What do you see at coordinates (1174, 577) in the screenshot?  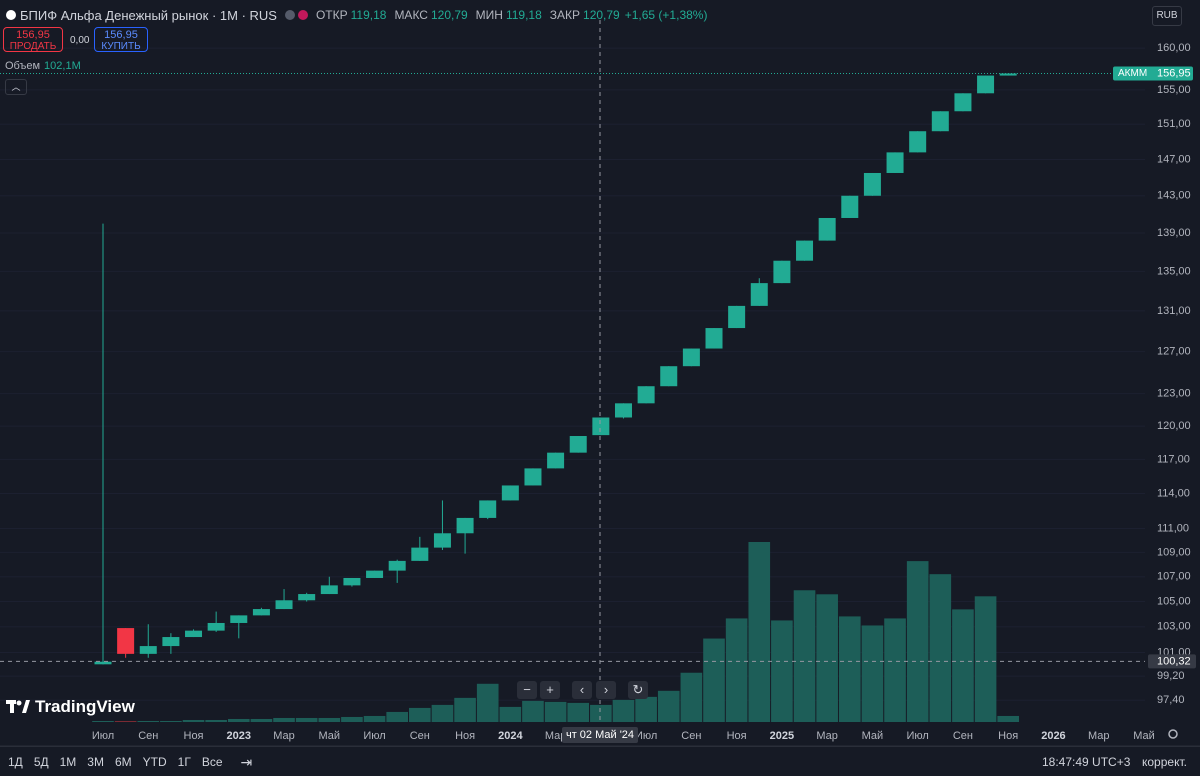 I see `y-tick-label: 107,00` at bounding box center [1174, 577].